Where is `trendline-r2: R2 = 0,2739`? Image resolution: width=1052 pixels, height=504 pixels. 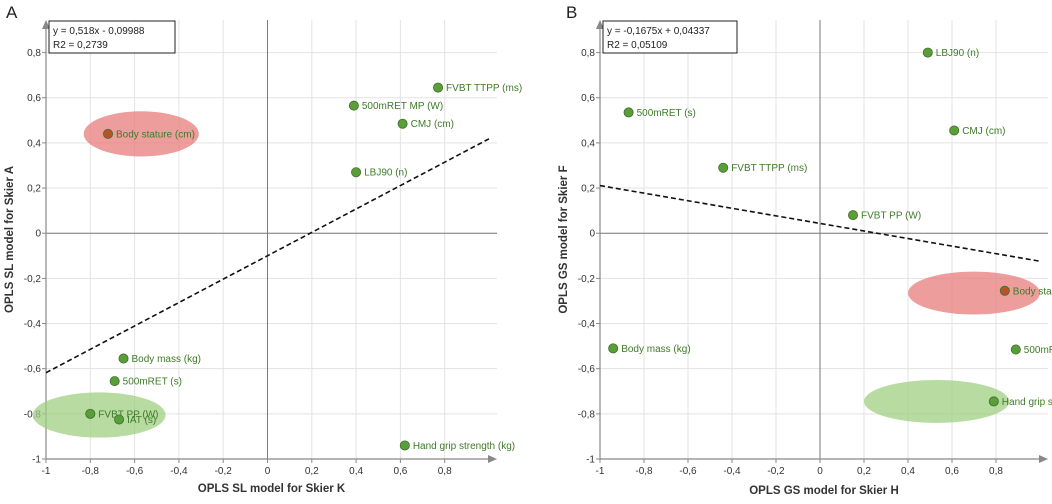
trendline-r2: R2 = 0,2739 is located at coordinates (80, 45).